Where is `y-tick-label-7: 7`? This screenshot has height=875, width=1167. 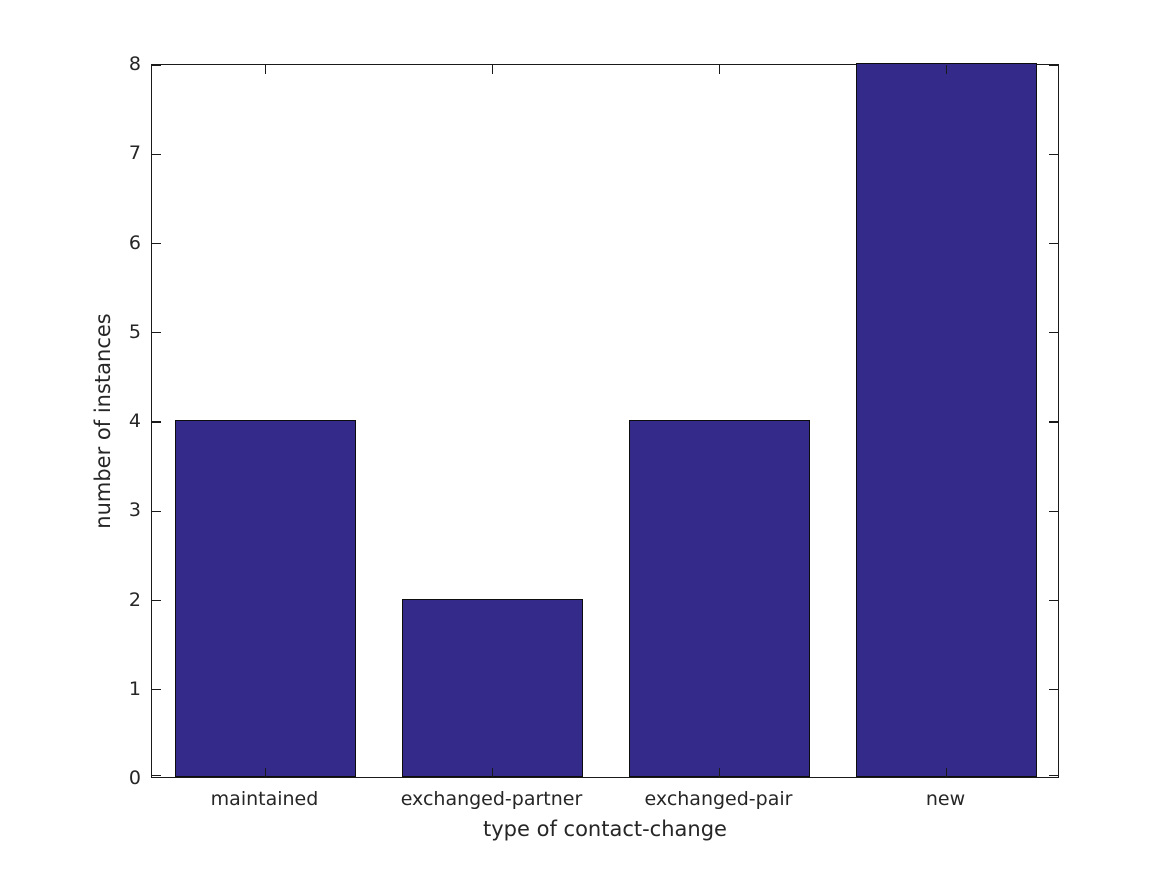 y-tick-label-7: 7 is located at coordinates (134, 153).